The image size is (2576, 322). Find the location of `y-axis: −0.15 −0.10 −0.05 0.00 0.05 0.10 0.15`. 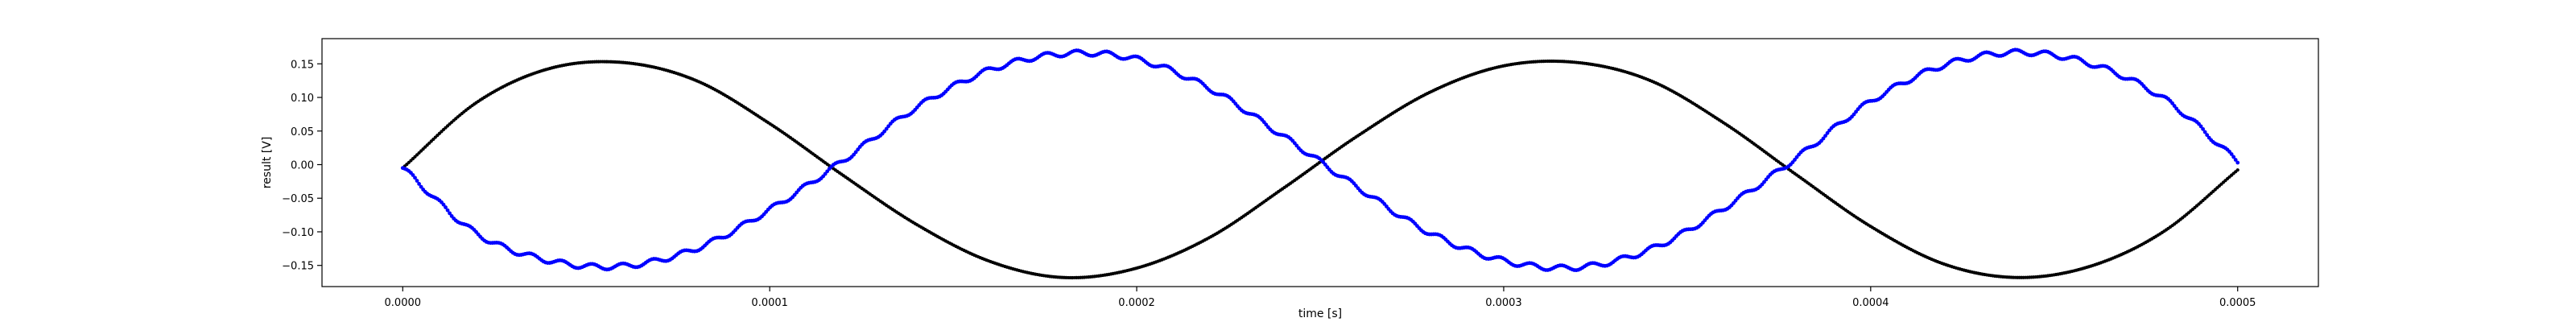

y-axis: −0.15 −0.10 −0.05 0.00 0.05 0.10 0.15 is located at coordinates (302, 166).